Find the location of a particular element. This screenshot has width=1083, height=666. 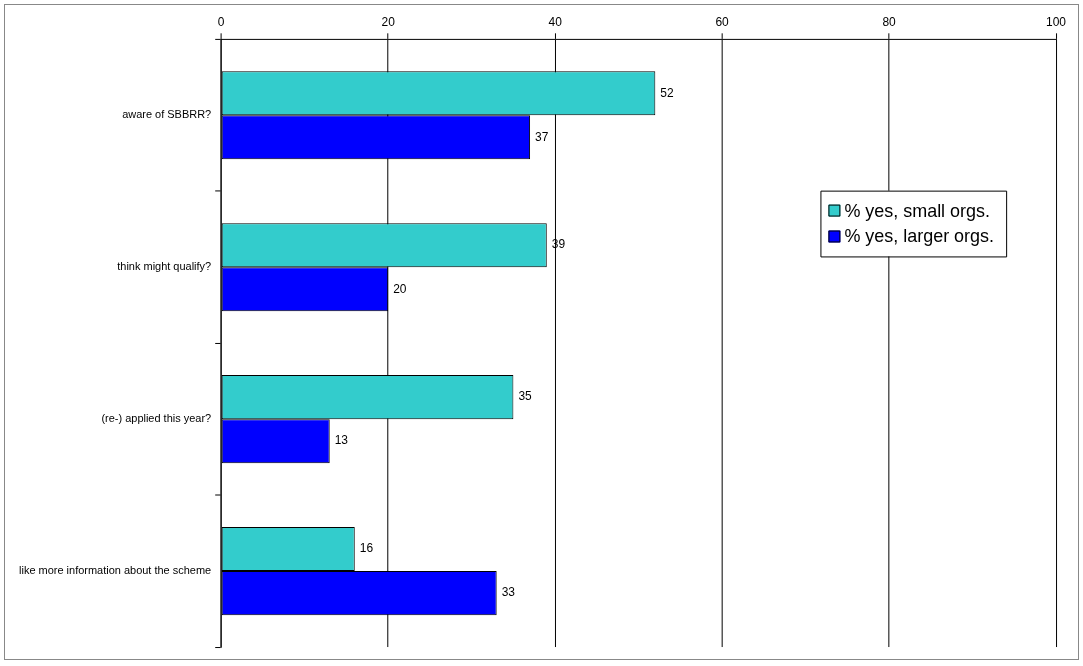

x-tick-label: 80 is located at coordinates (889, 22).